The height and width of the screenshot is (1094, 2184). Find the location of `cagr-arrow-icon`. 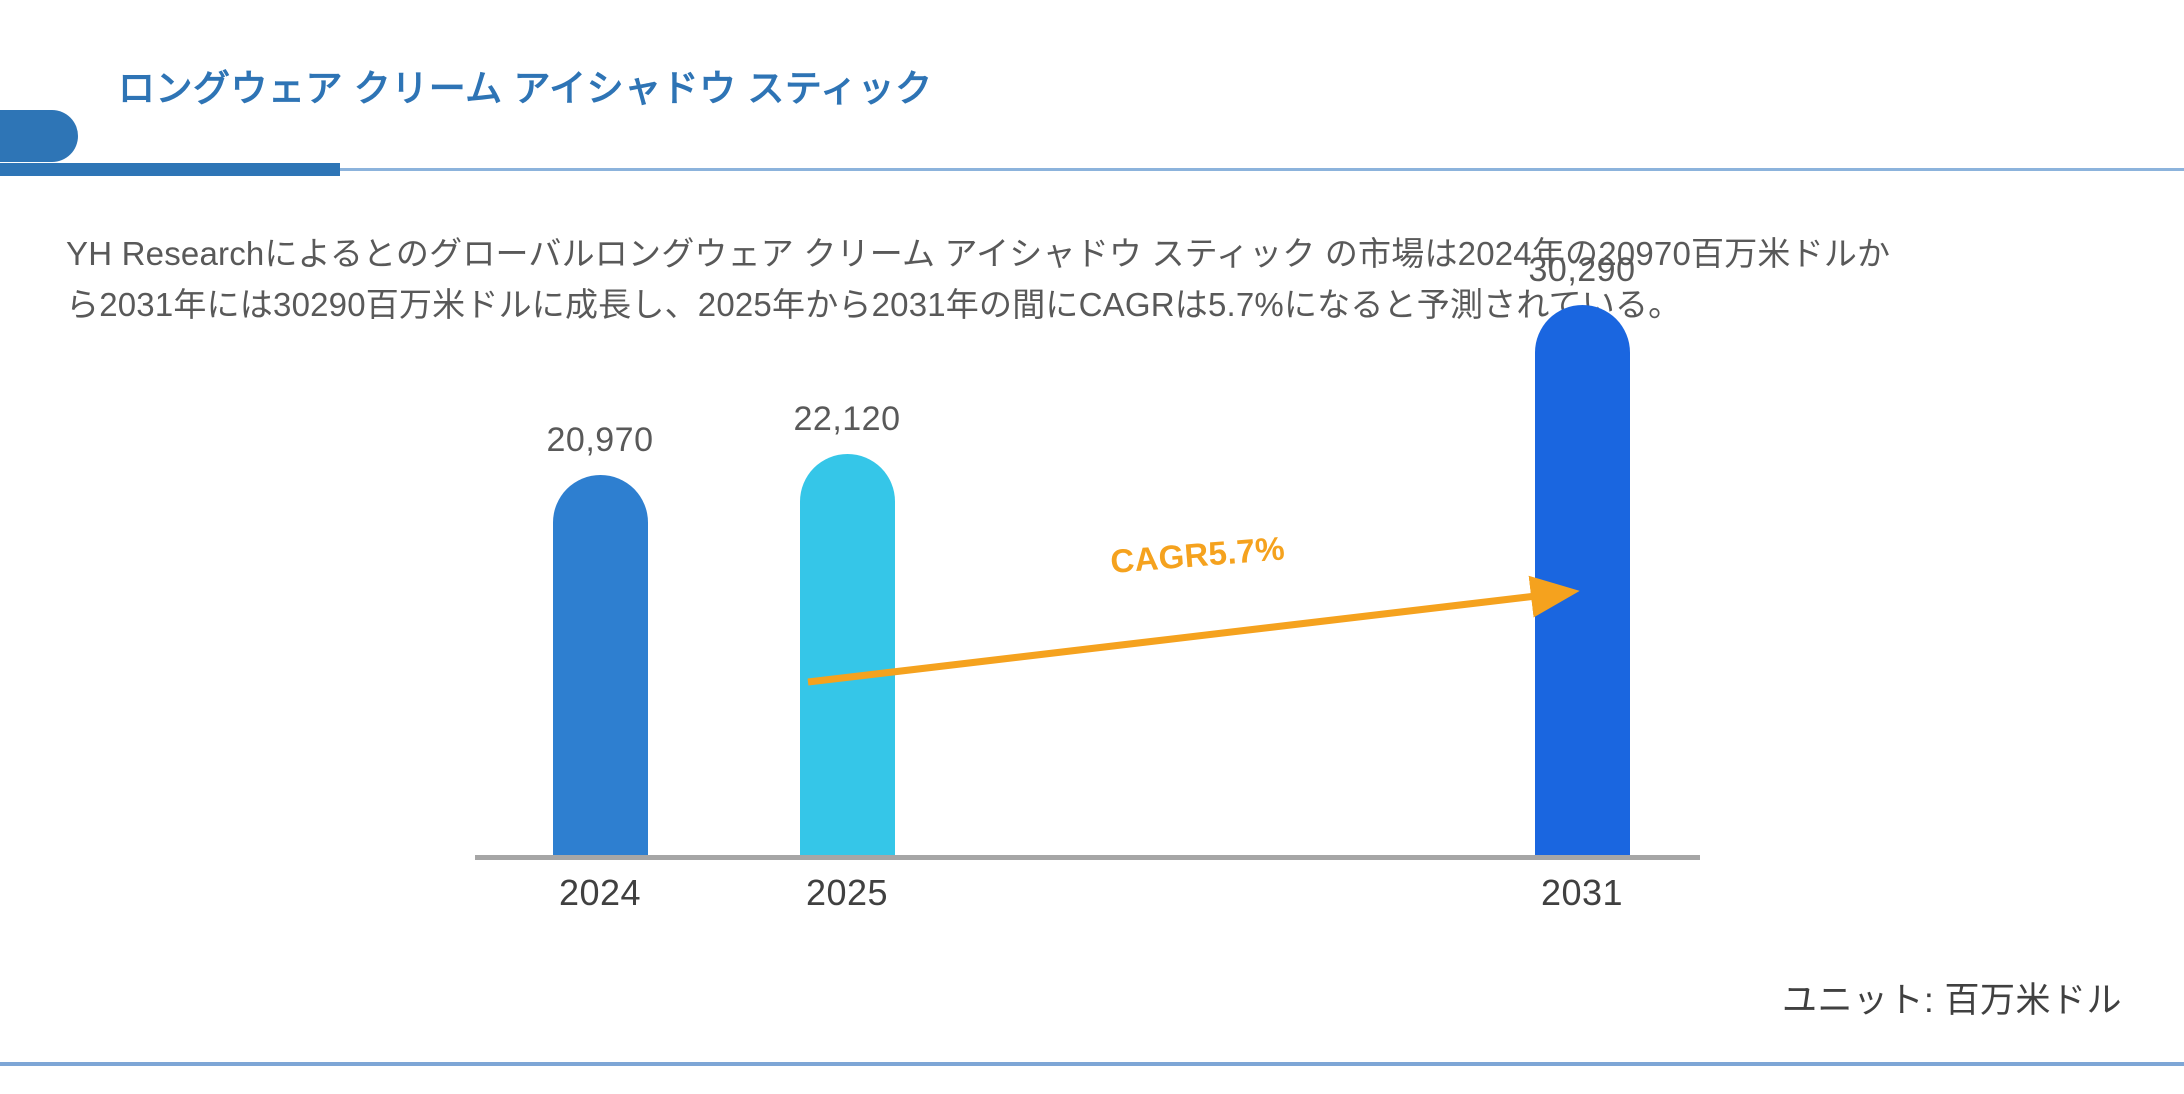

cagr-arrow-icon is located at coordinates (1193, 630).